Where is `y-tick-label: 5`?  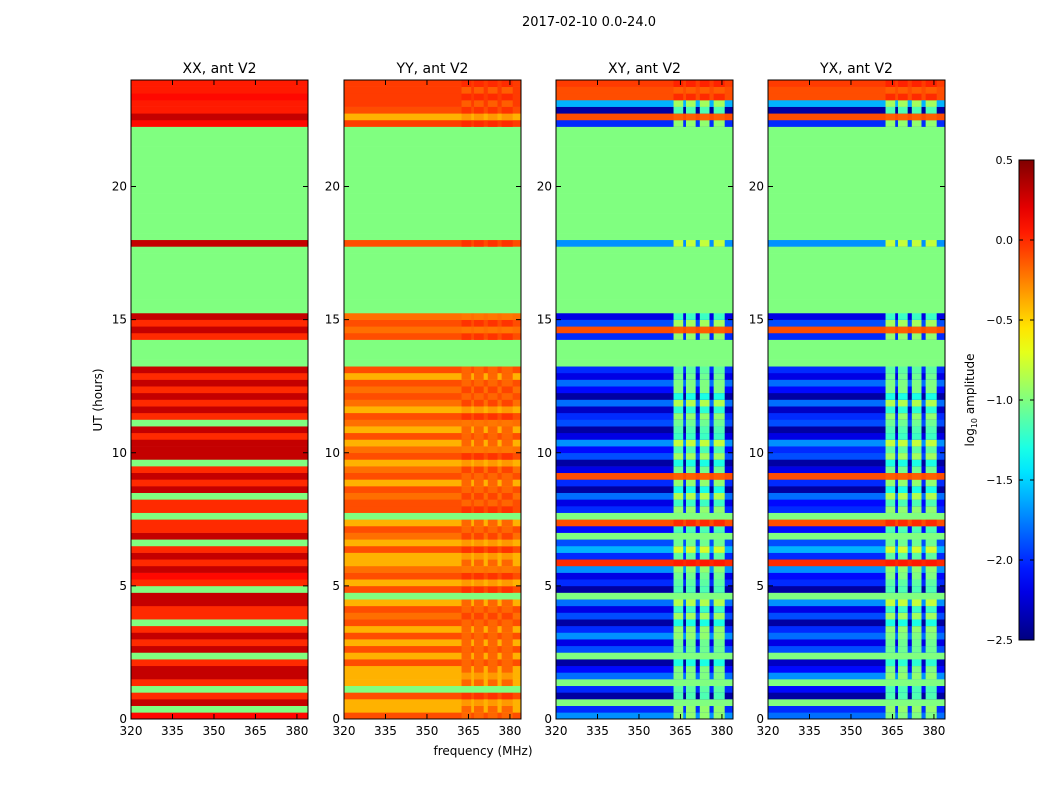 y-tick-label: 5 is located at coordinates (336, 586).